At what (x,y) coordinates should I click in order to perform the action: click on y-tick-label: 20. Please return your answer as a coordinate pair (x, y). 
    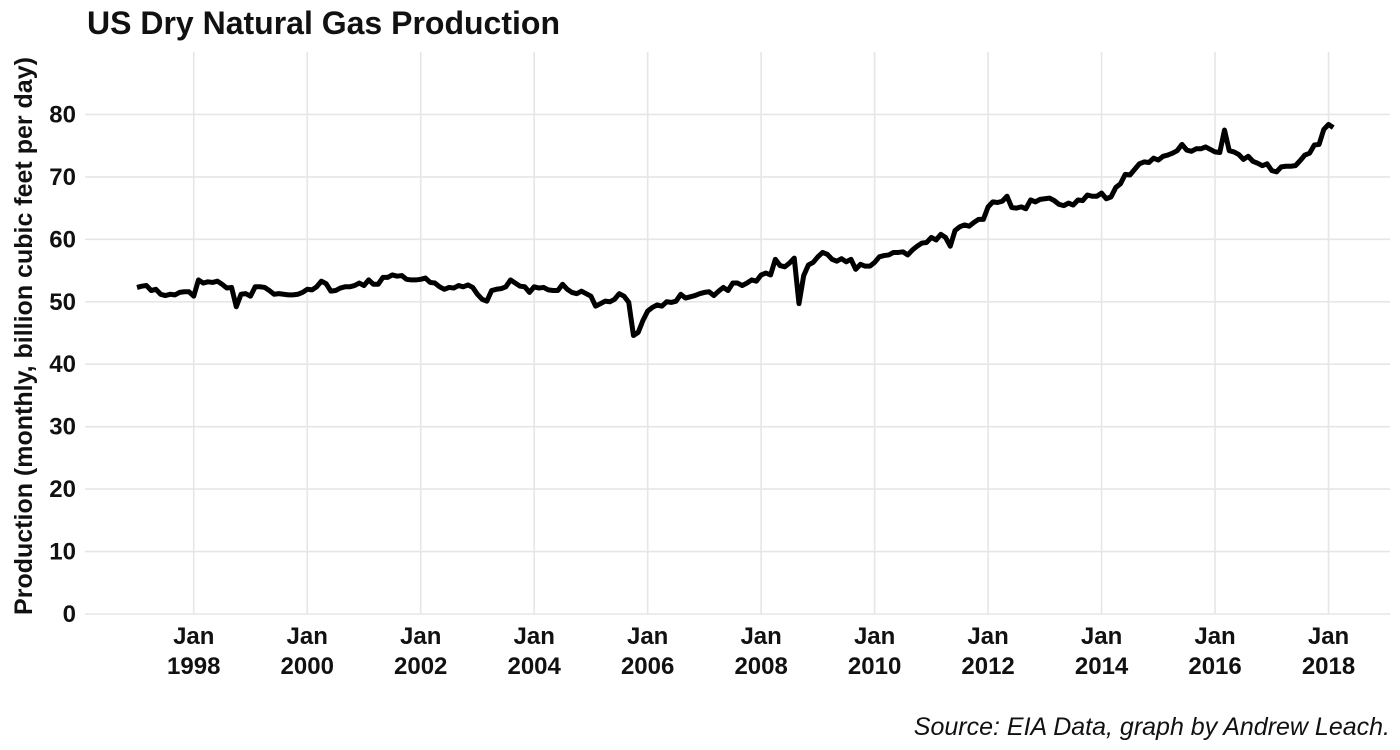
    Looking at the image, I should click on (62, 489).